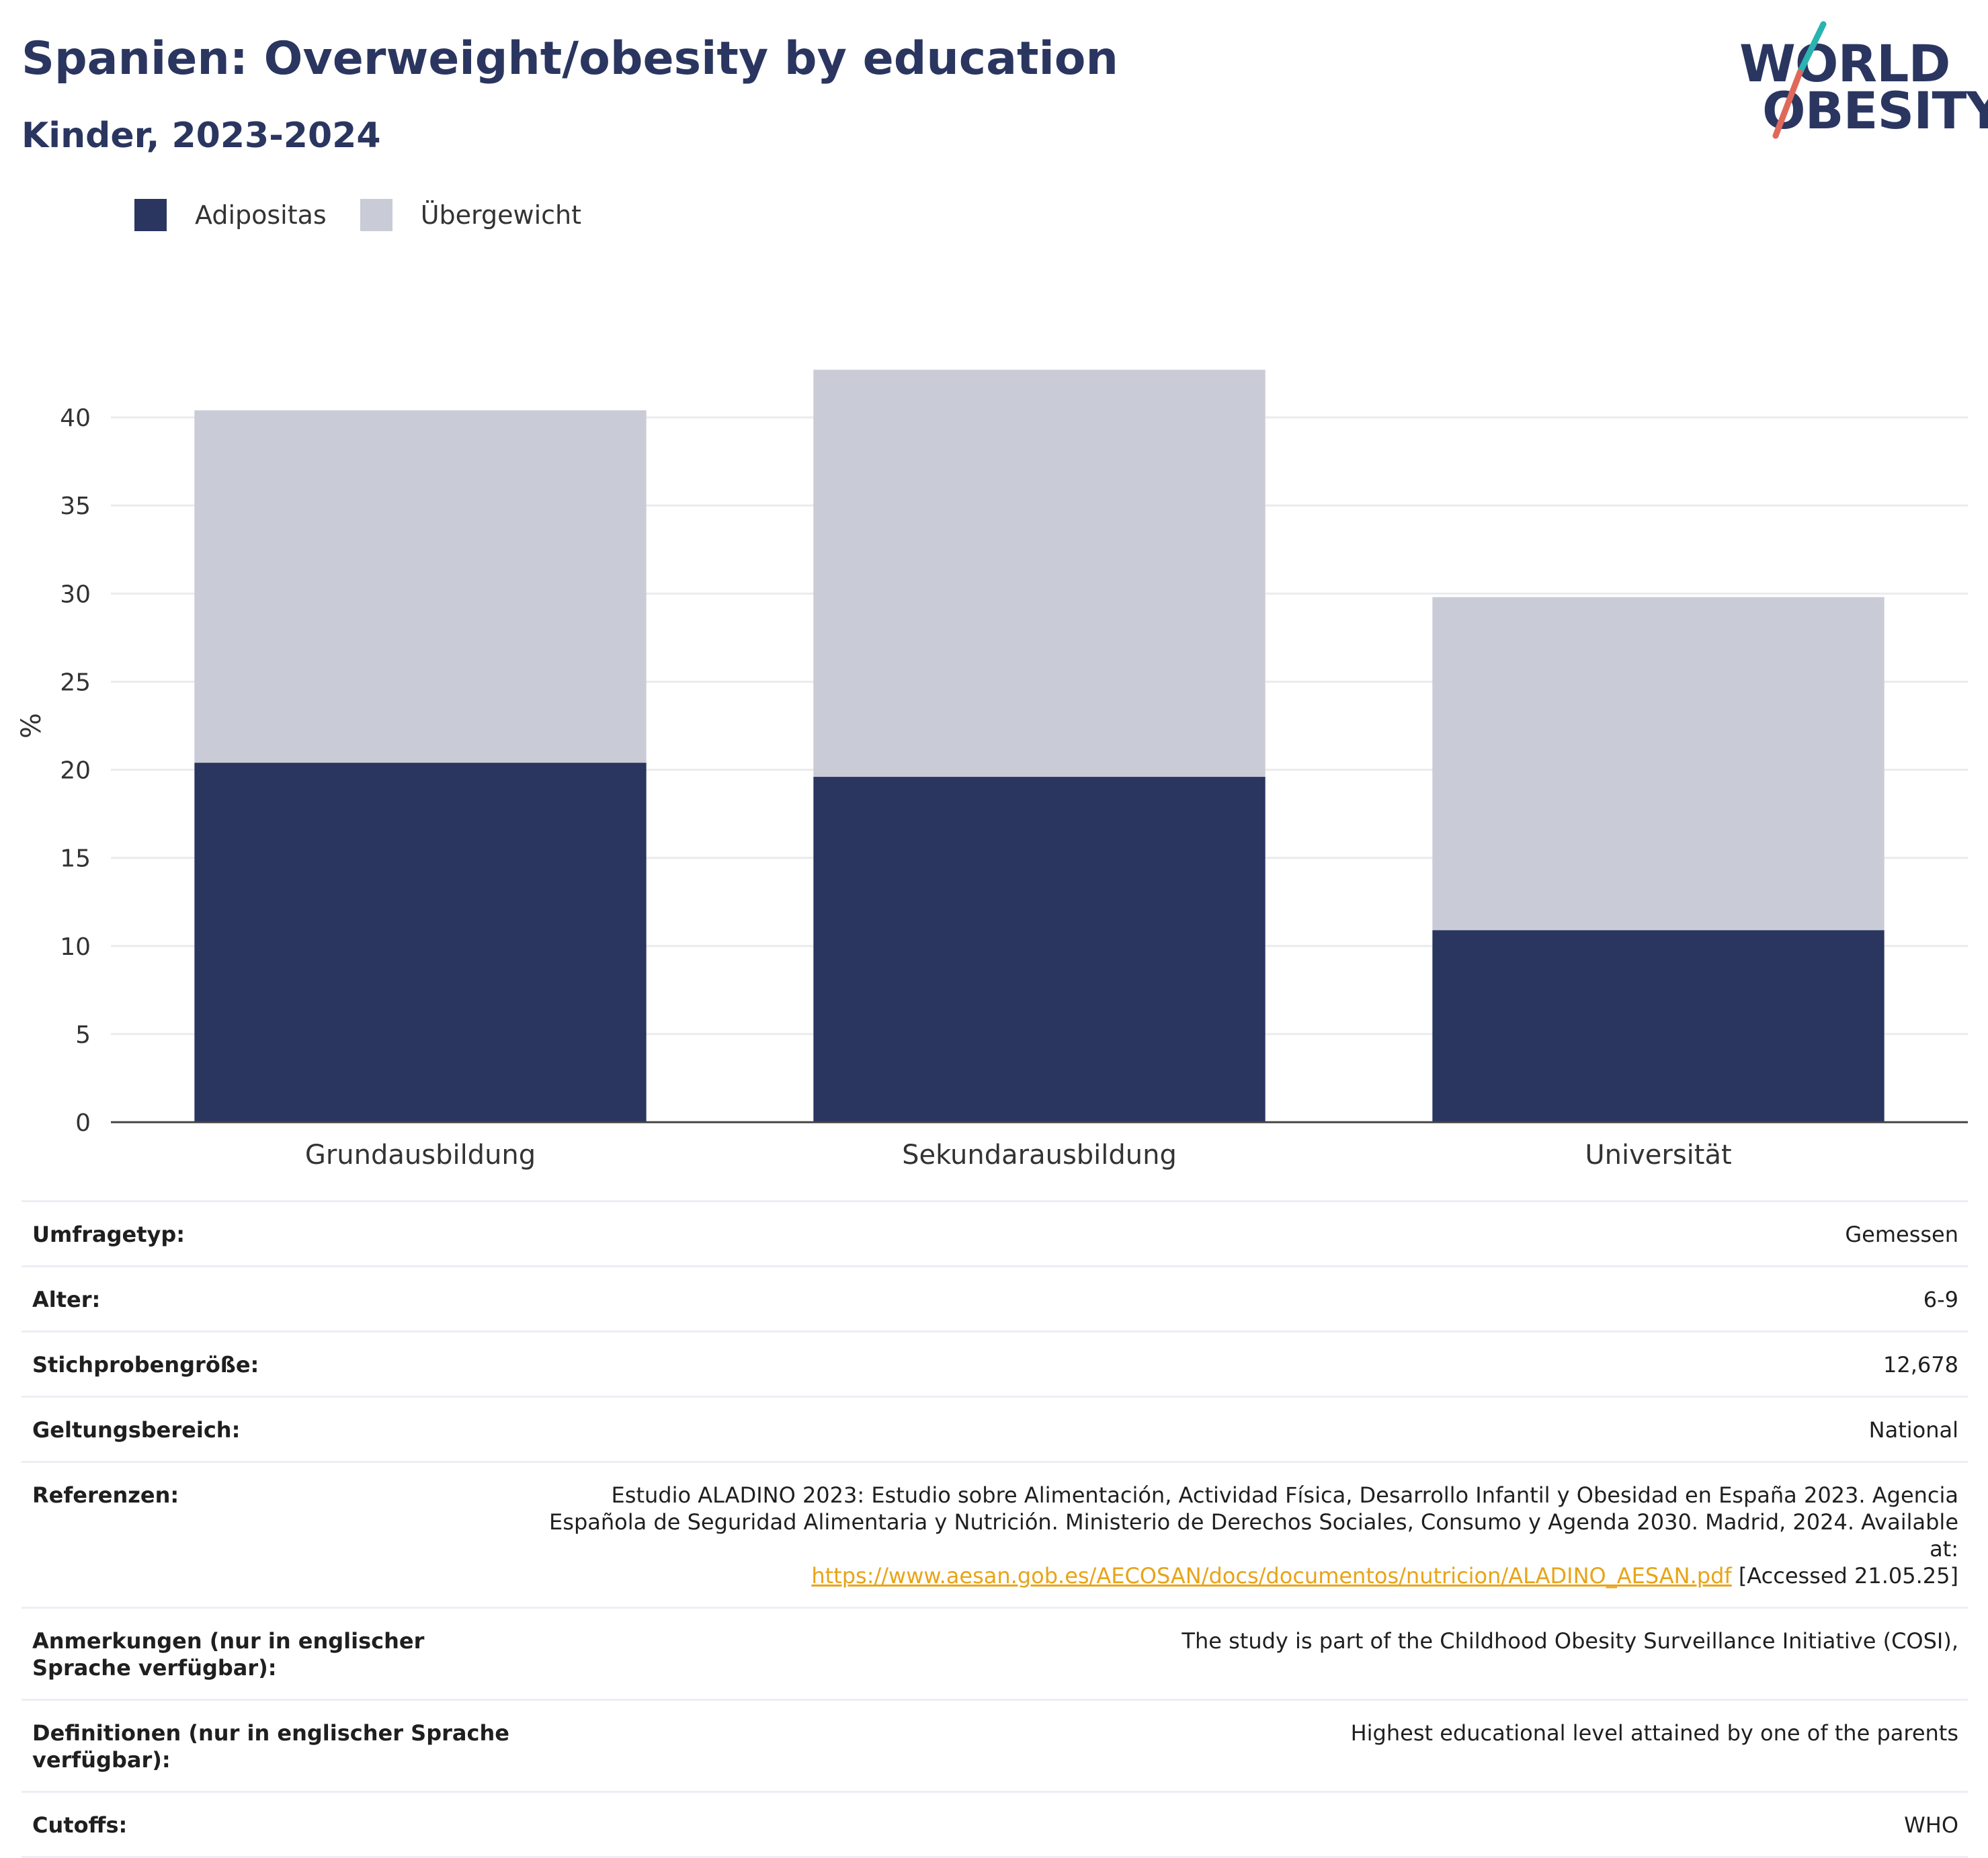  Describe the element at coordinates (261, 215) in the screenshot. I see `legend-label-adipositas: Adipositas` at that location.